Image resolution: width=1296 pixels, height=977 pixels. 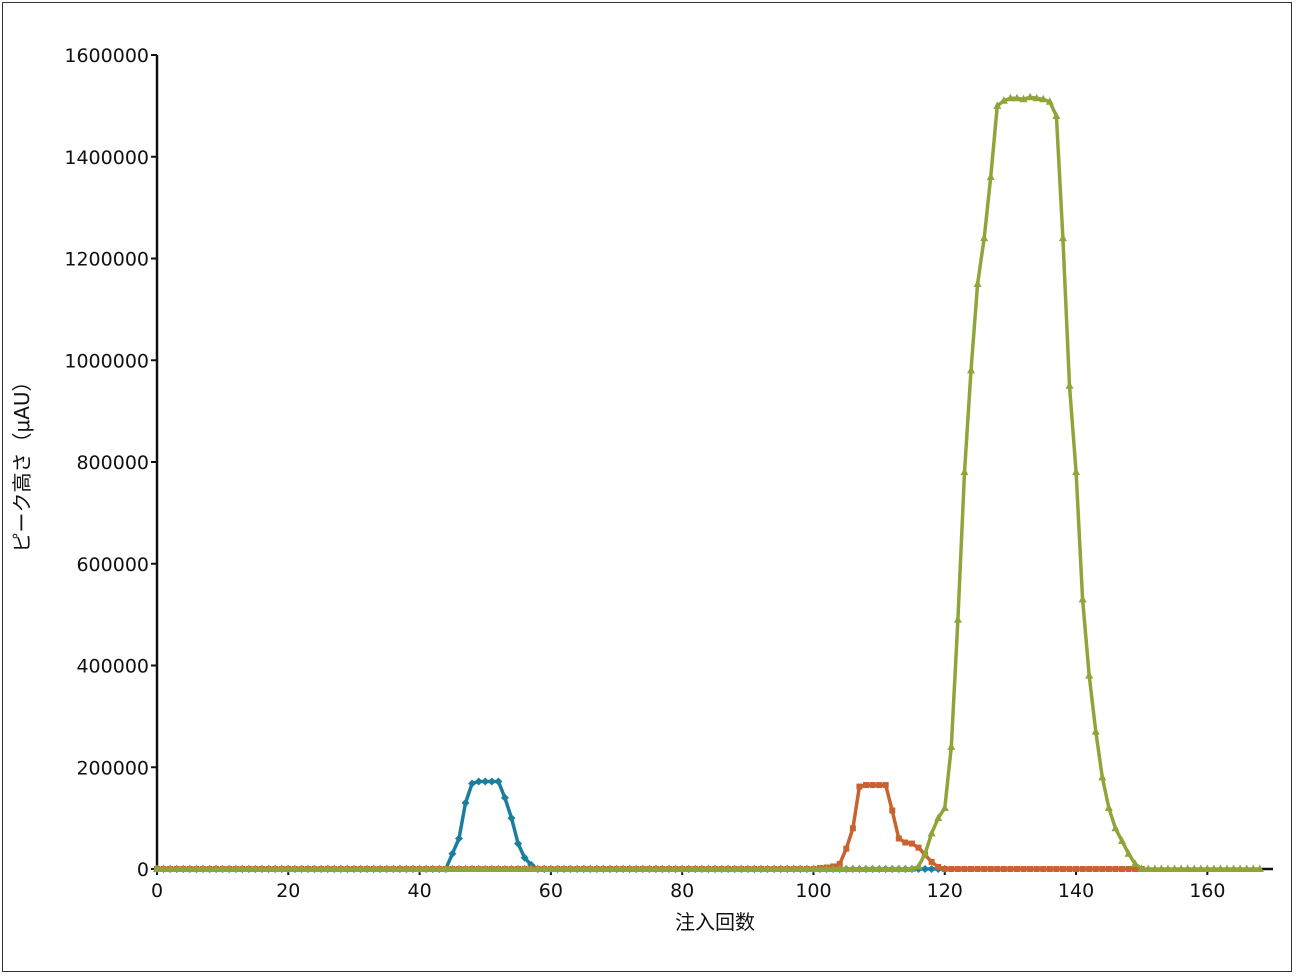 What do you see at coordinates (112, 667) in the screenshot?
I see `y-tick-label: 400000` at bounding box center [112, 667].